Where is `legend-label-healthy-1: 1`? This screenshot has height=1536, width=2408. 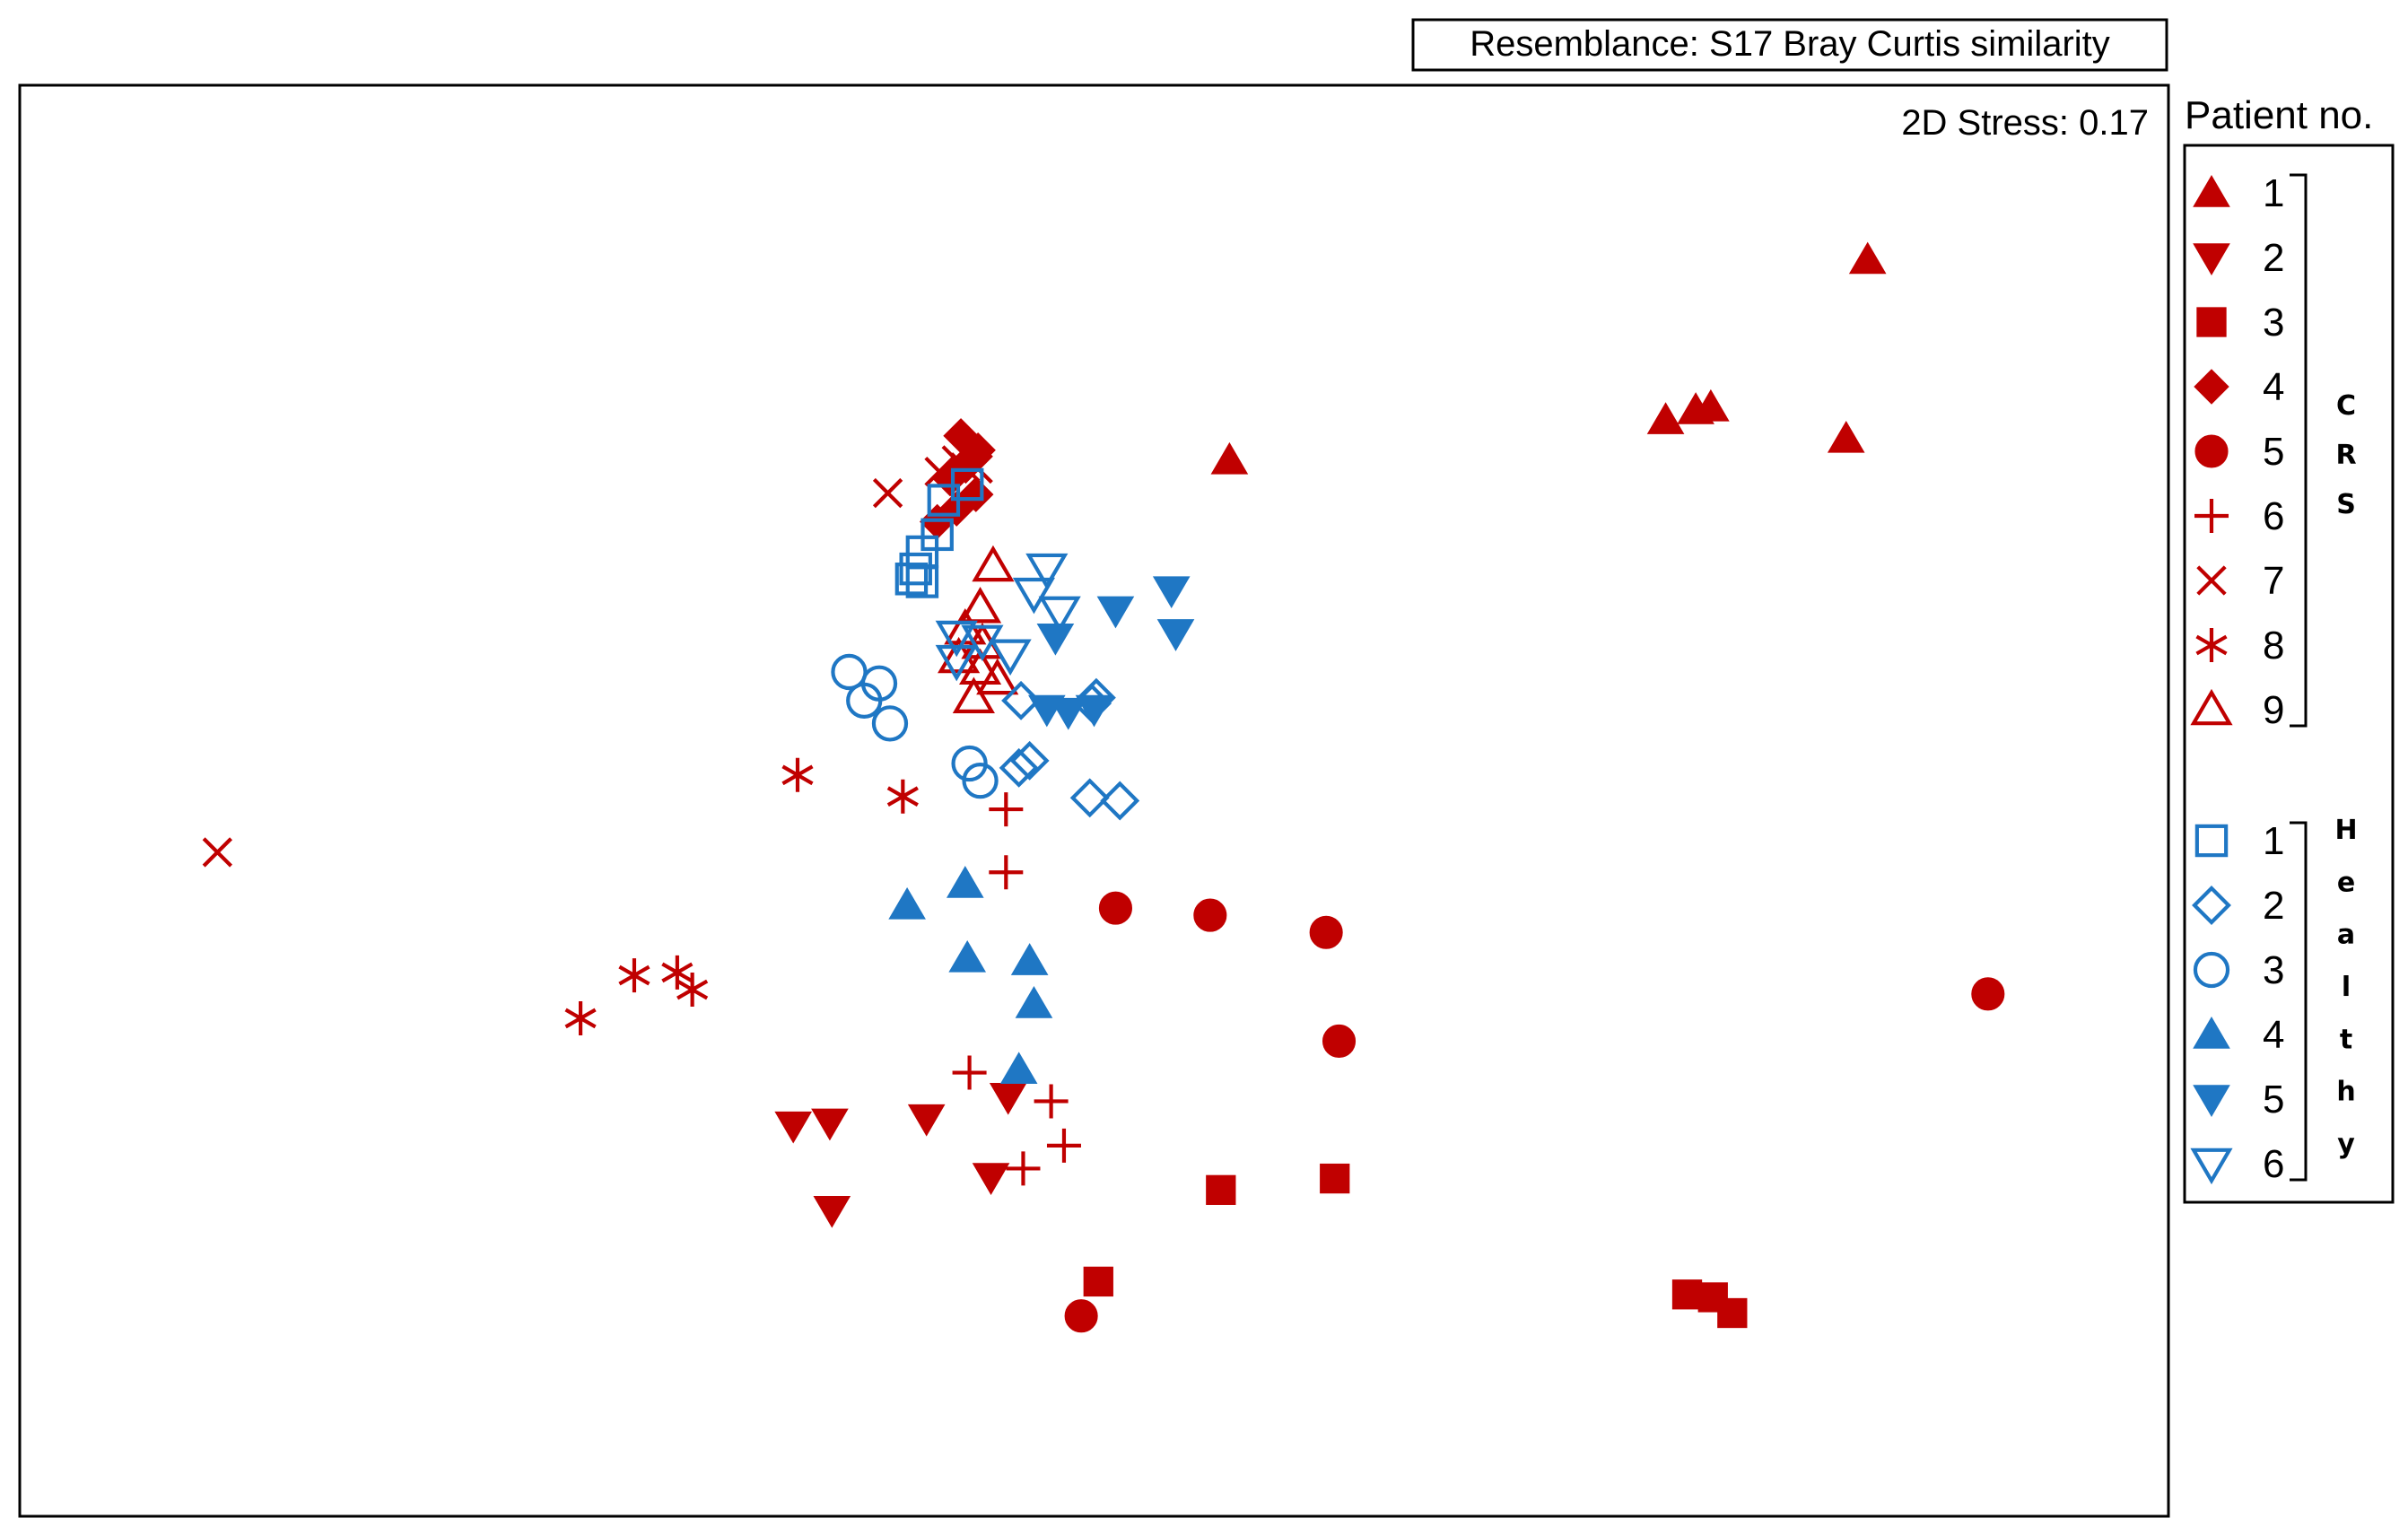 legend-label-healthy-1: 1 is located at coordinates (2273, 841).